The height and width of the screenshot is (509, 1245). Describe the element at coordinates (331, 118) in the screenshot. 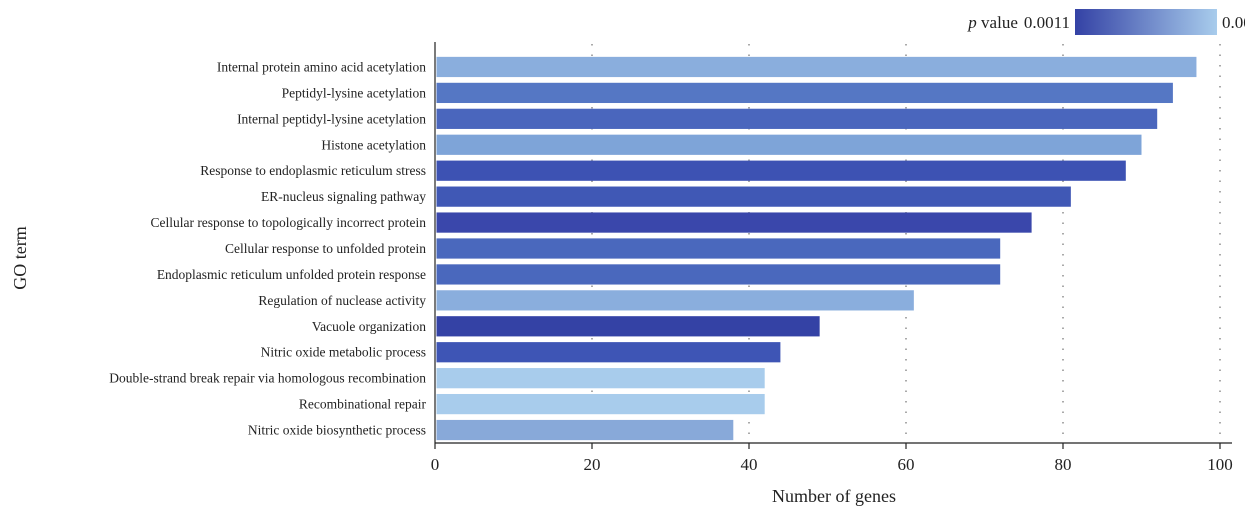

I see `category-label-3: Internal peptidyl-lysine acetylation` at that location.